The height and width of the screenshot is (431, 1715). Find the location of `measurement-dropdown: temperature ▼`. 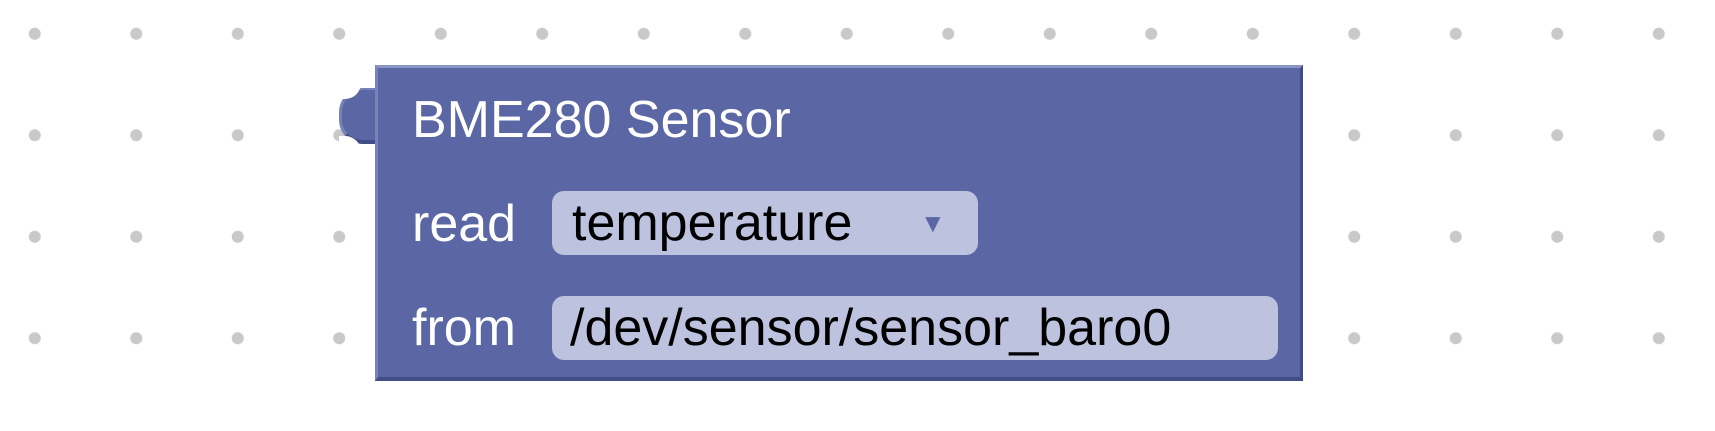

measurement-dropdown: temperature ▼ is located at coordinates (765, 223).